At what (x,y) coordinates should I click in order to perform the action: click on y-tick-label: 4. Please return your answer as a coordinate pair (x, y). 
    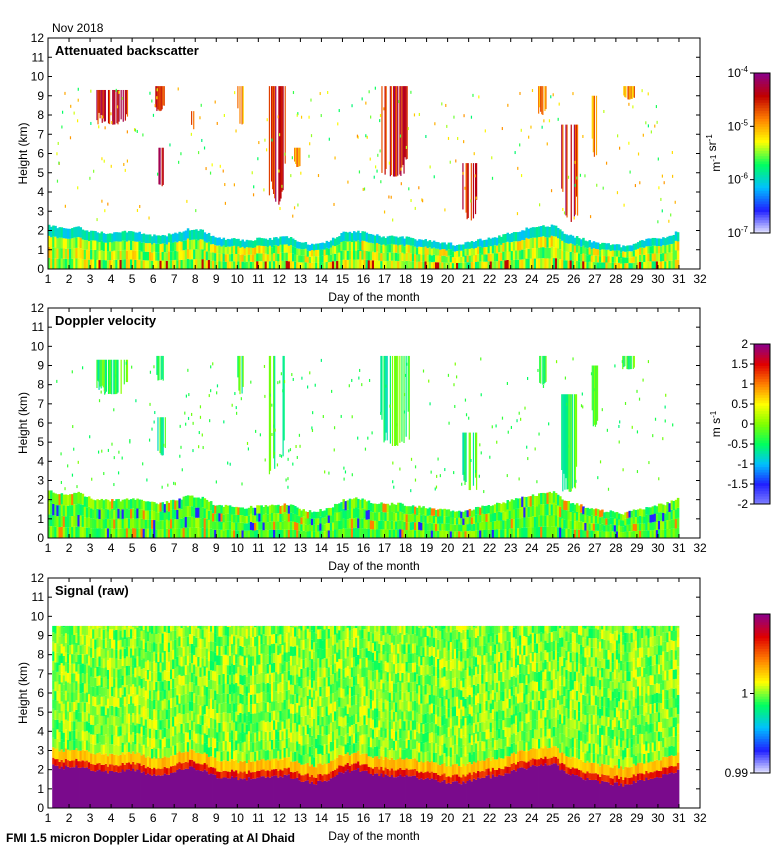
    Looking at the image, I should click on (40, 192).